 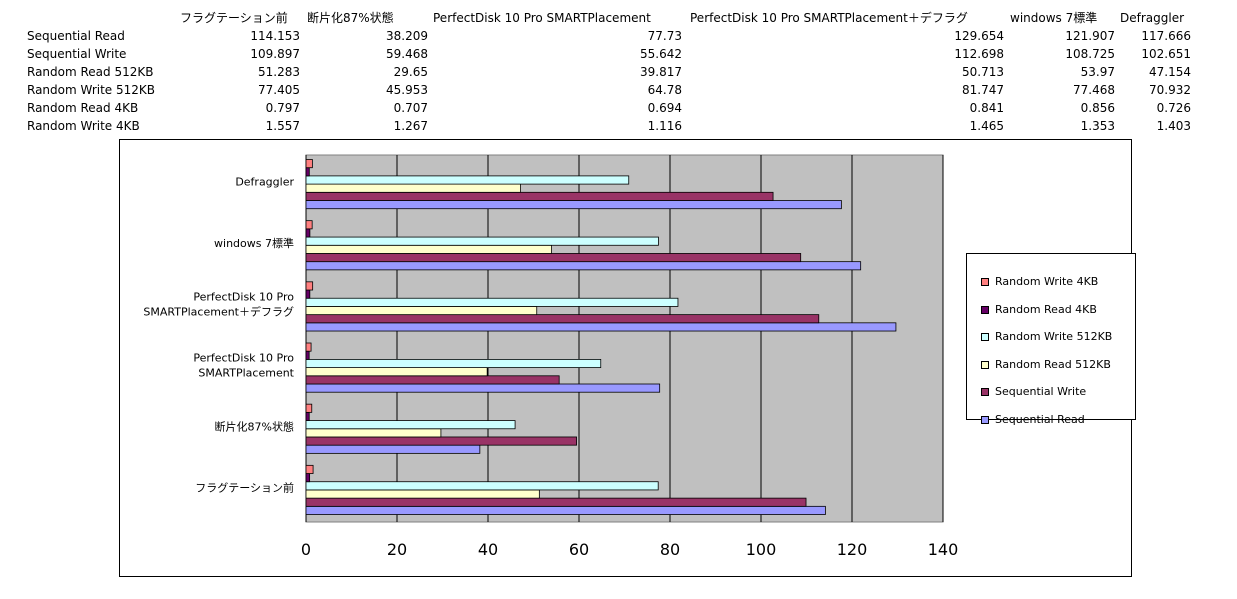 What do you see at coordinates (234, 18) in the screenshot?
I see `header-cell: フラグテーション前` at bounding box center [234, 18].